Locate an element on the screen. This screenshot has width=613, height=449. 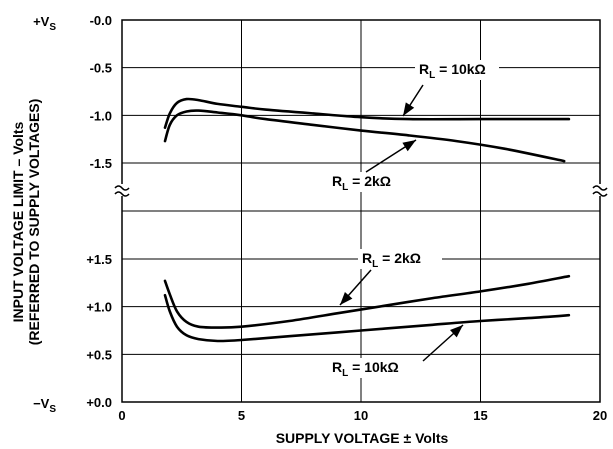
y-tick-label: -1.5 is located at coordinates (101, 163).